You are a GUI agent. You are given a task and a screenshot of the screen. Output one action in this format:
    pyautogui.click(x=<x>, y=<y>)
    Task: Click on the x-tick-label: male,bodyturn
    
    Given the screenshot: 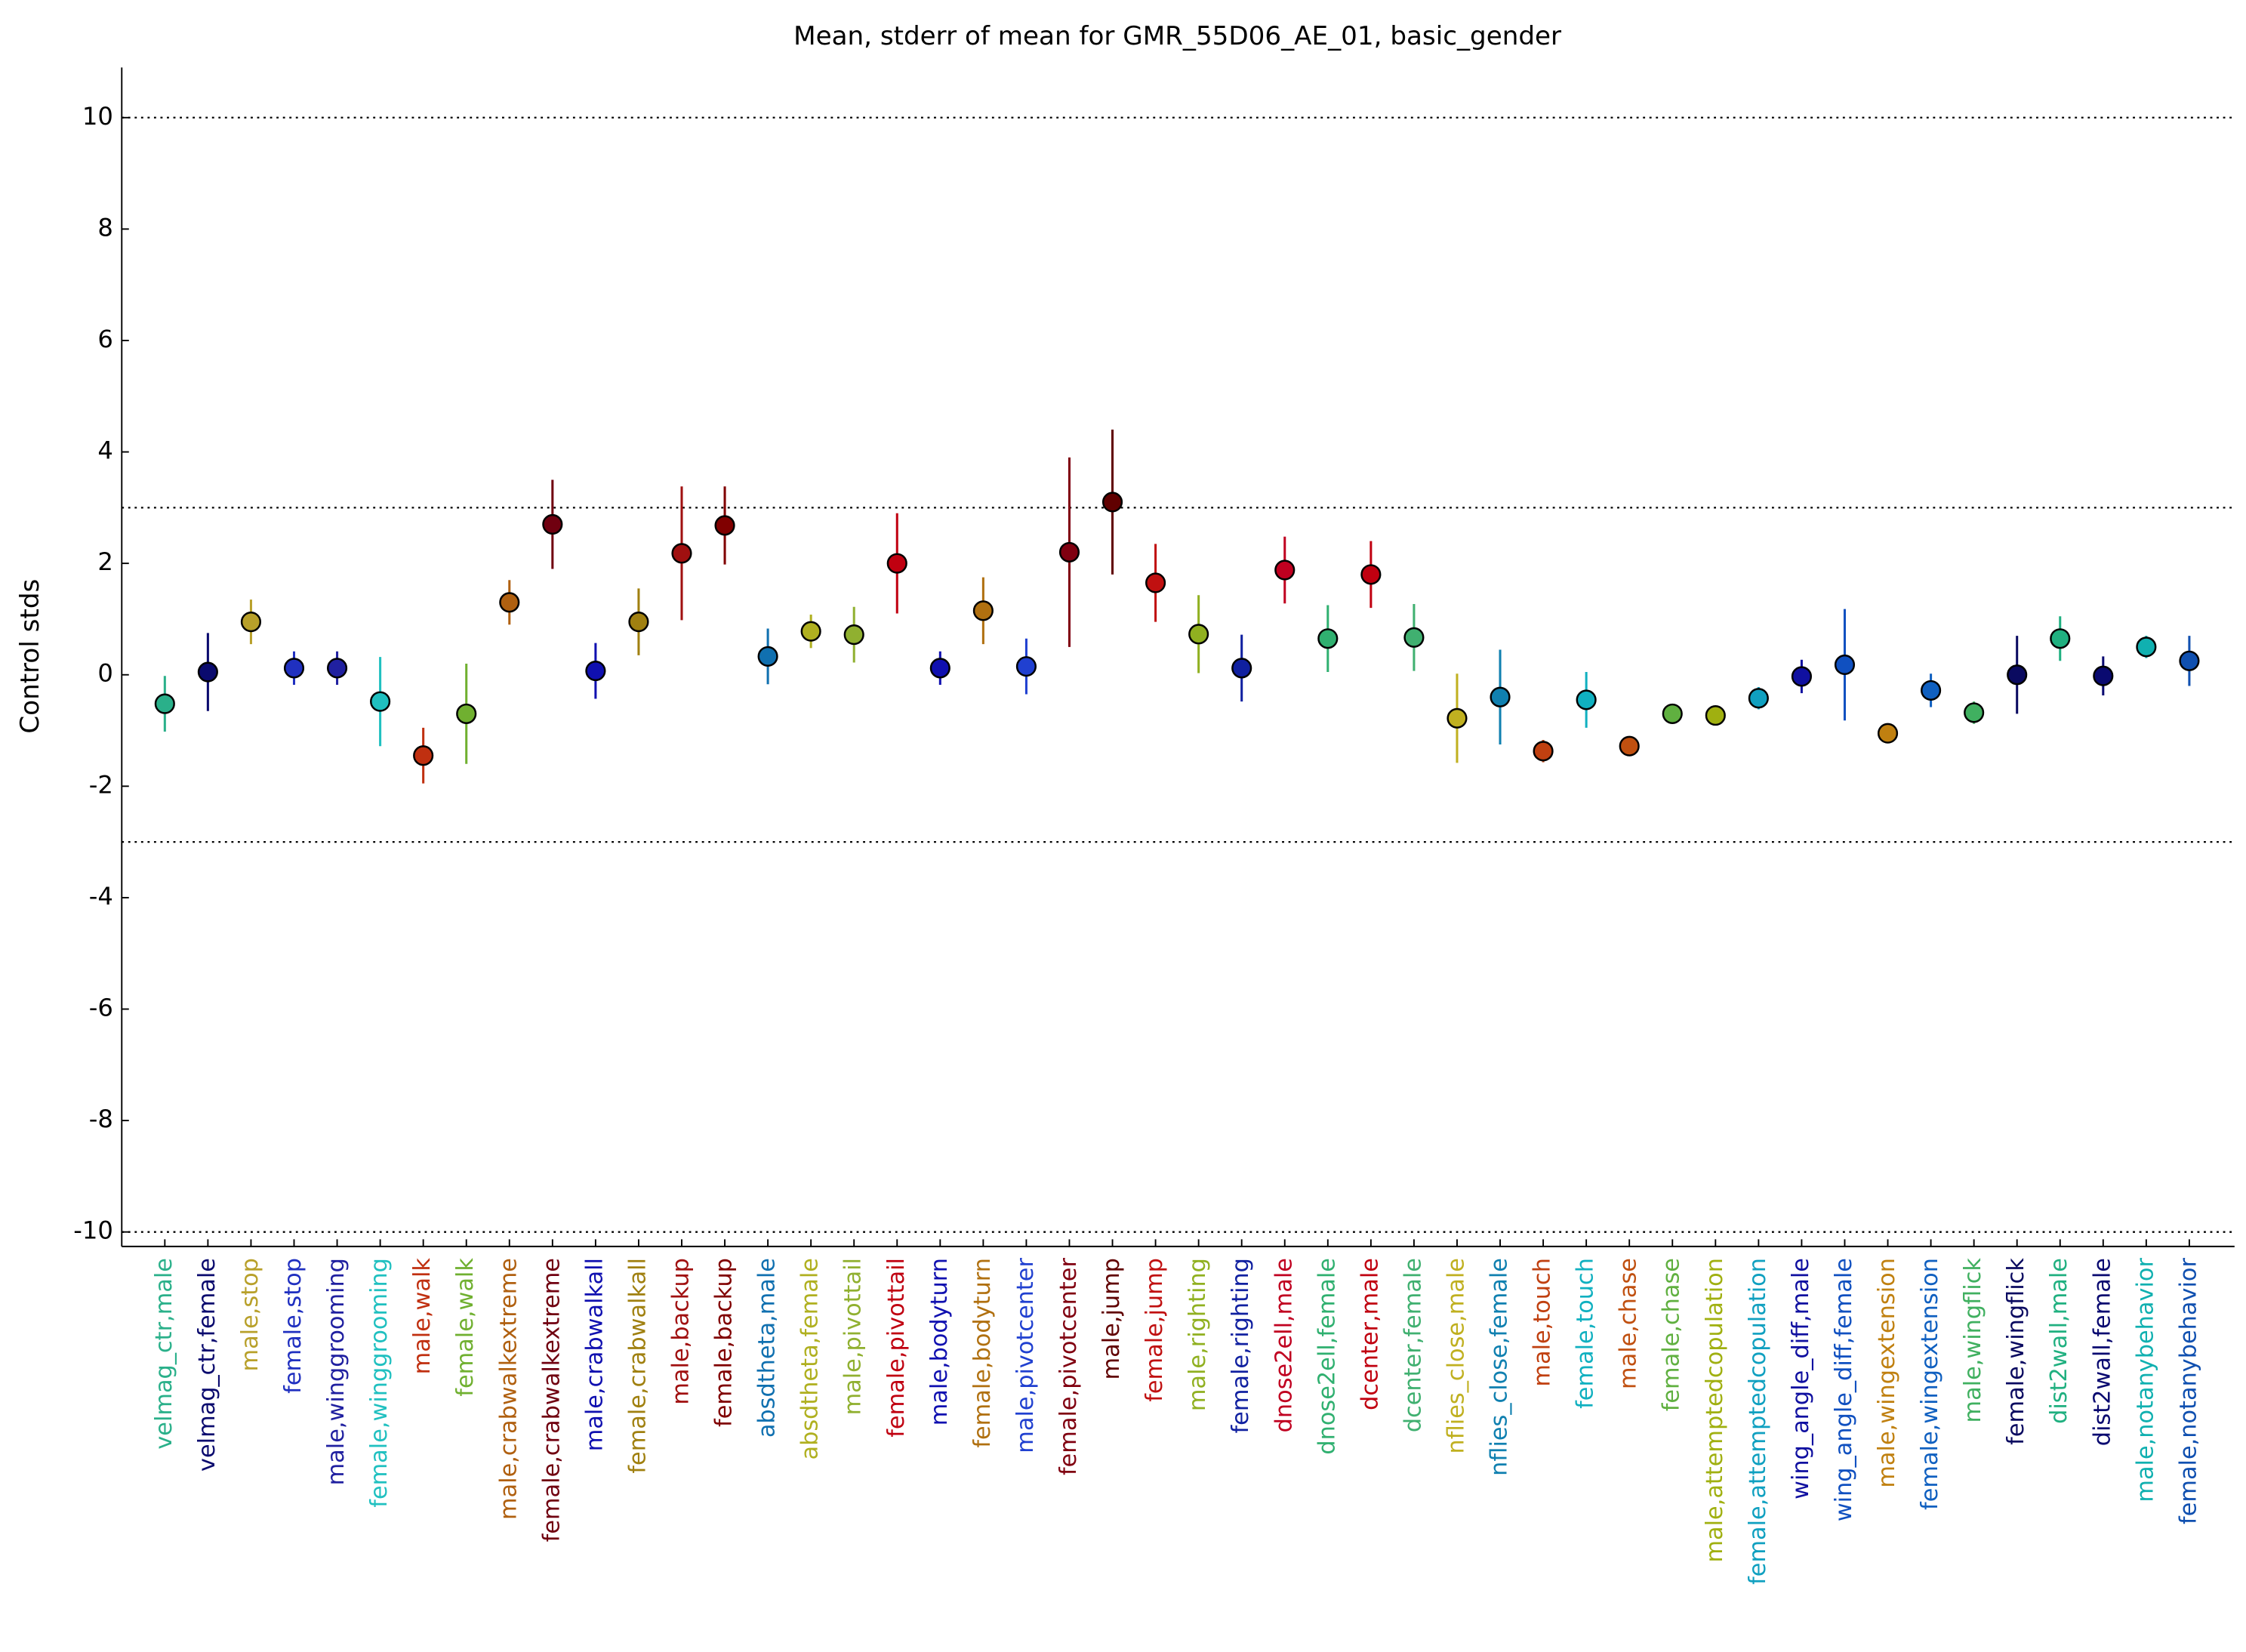 What is the action you would take?
    pyautogui.click(x=940, y=1342)
    